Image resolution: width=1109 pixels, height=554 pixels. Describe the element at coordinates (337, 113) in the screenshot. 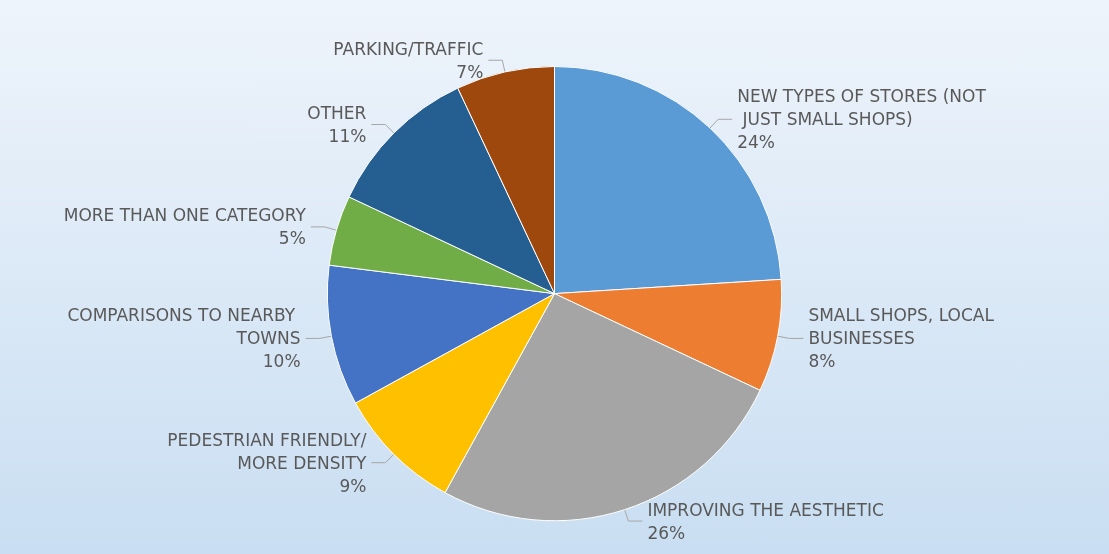

I see `slice-label: OTHER` at that location.